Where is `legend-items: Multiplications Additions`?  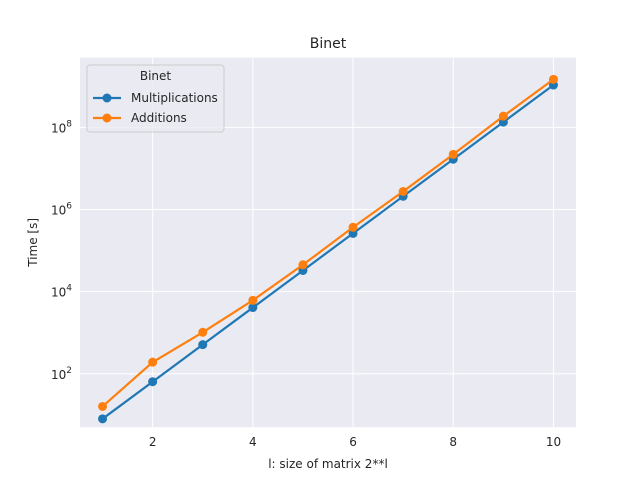 legend-items: Multiplications Additions is located at coordinates (155, 108).